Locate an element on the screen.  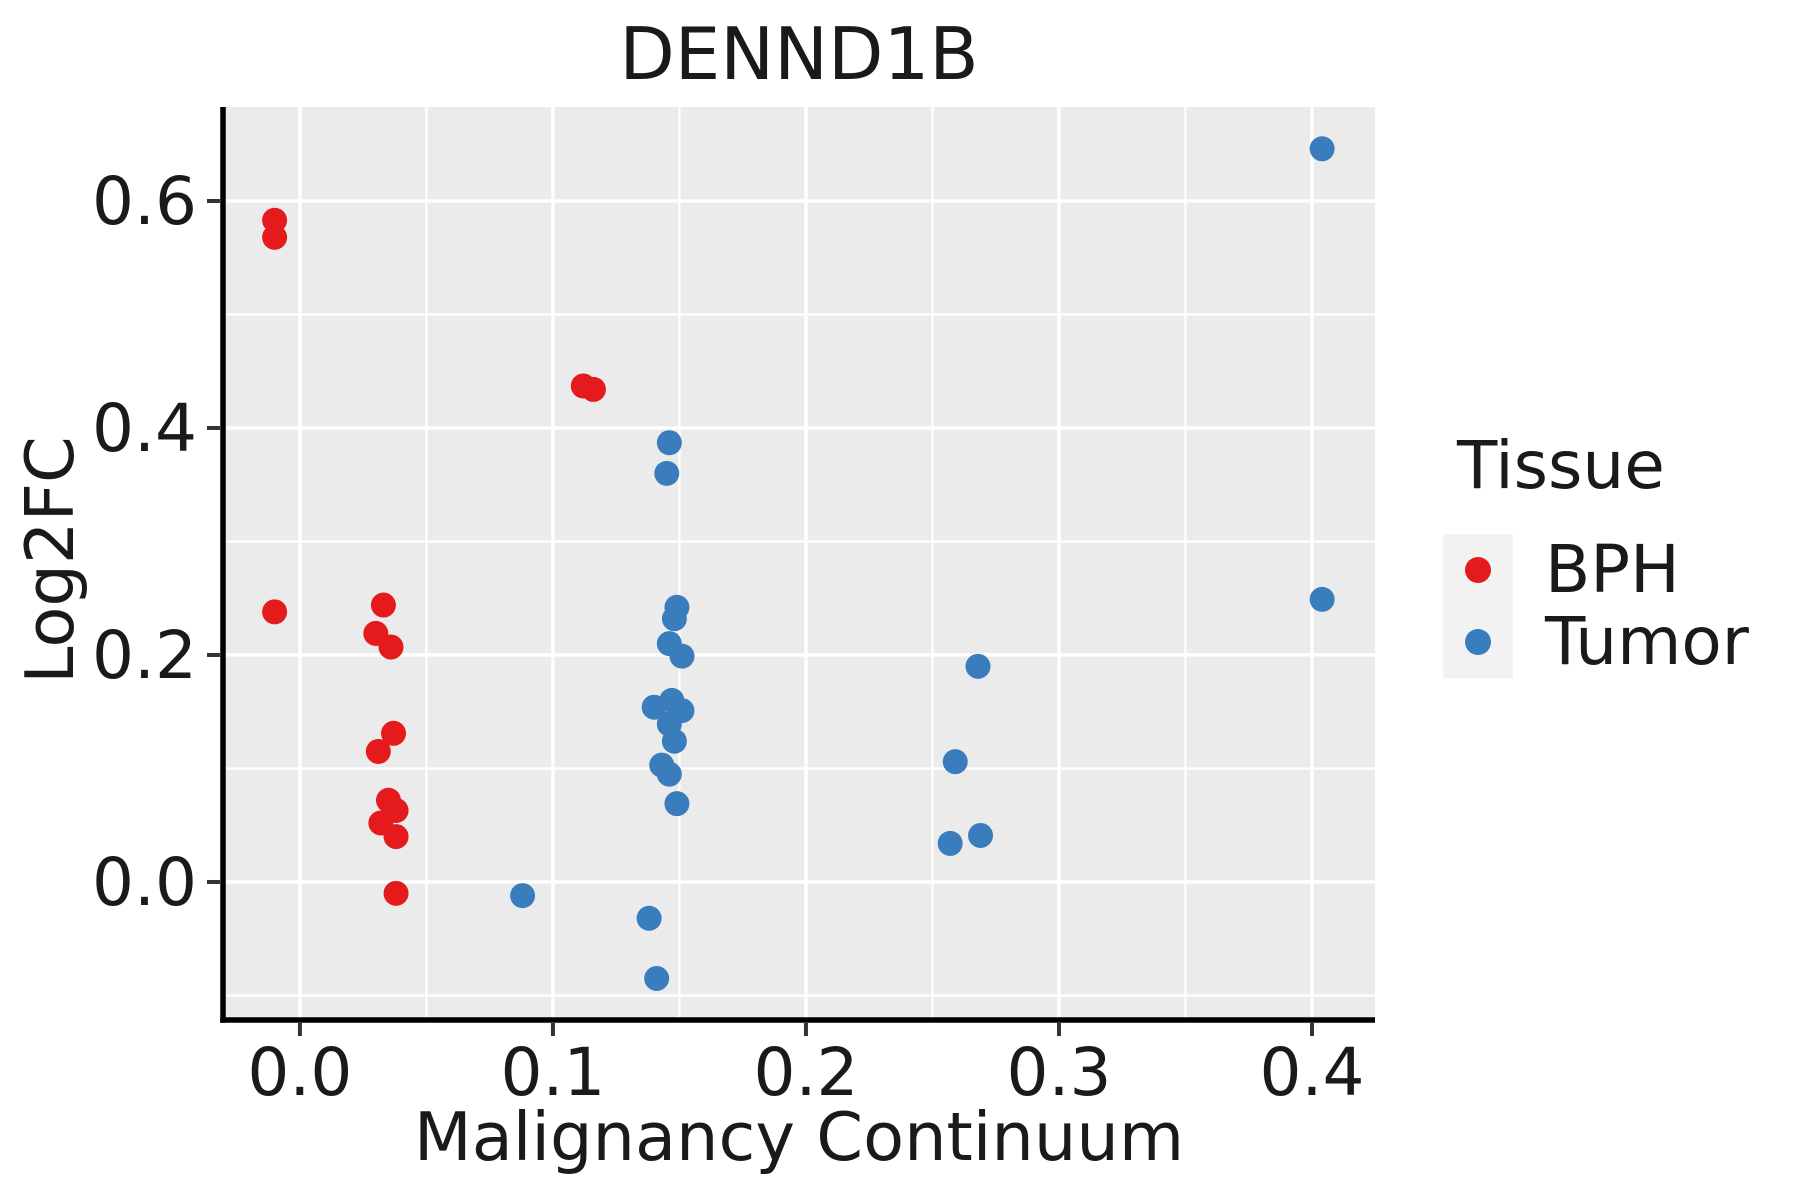
x-tick-label: 0.0 is located at coordinates (299, 1072).